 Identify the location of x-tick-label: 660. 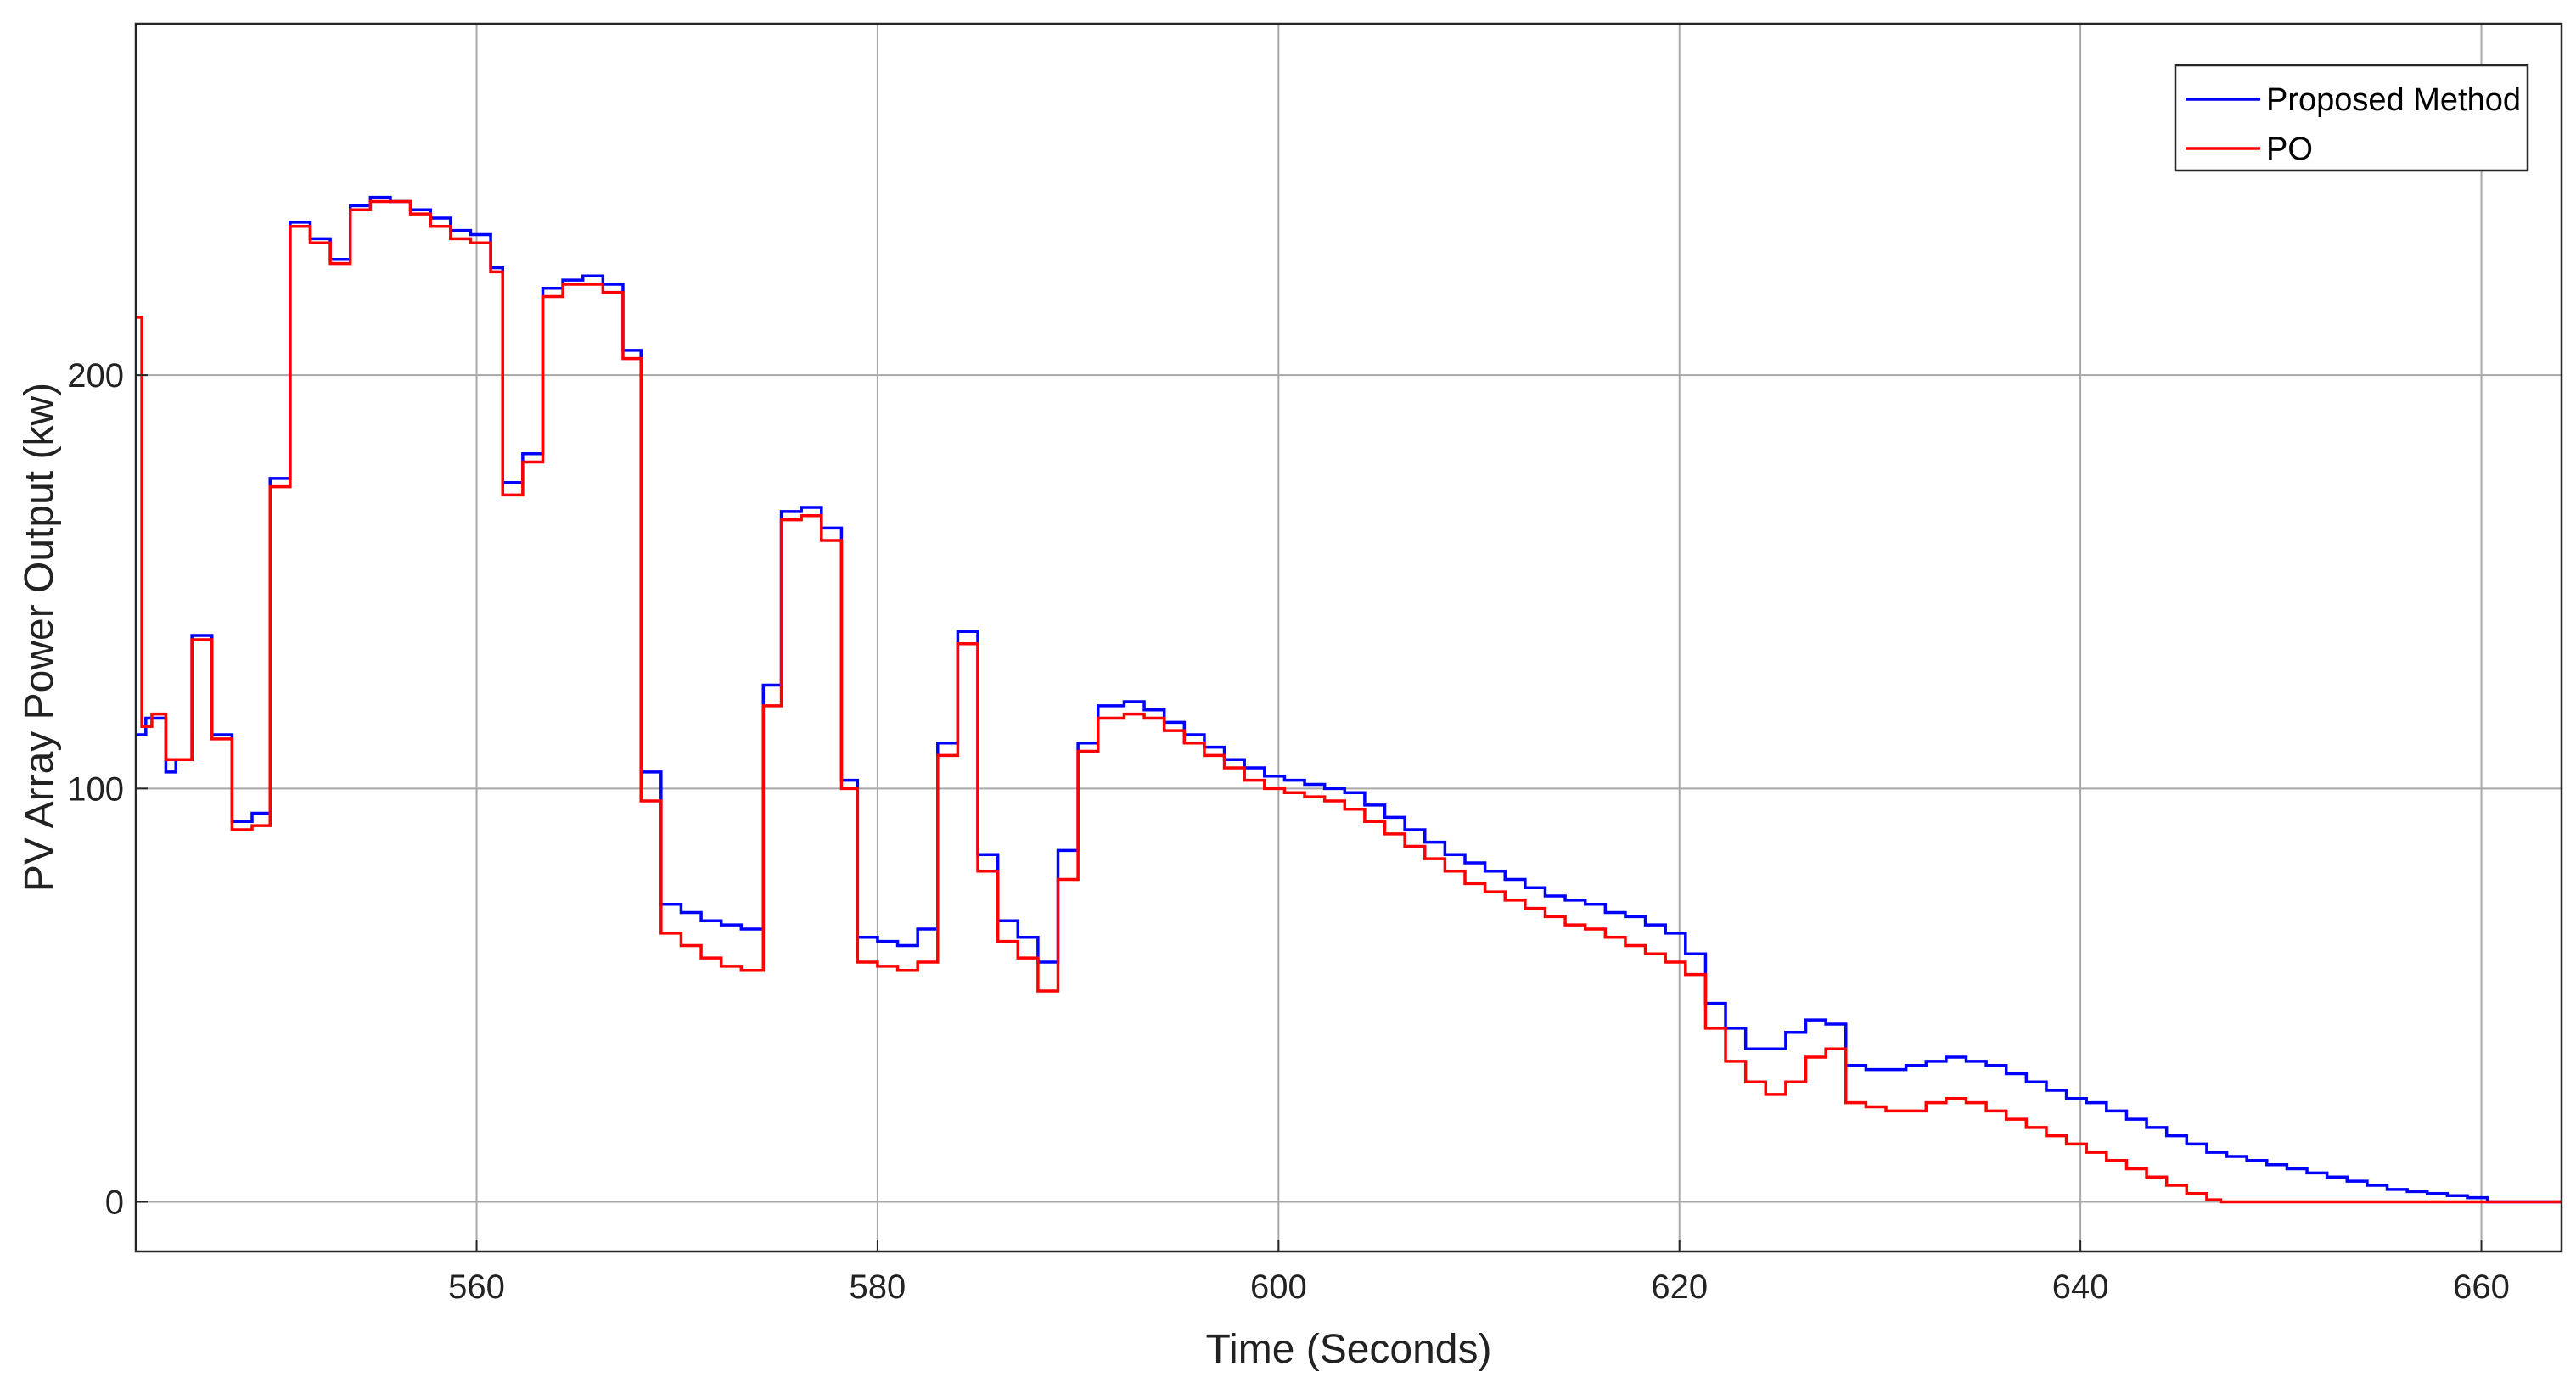
(2481, 1287).